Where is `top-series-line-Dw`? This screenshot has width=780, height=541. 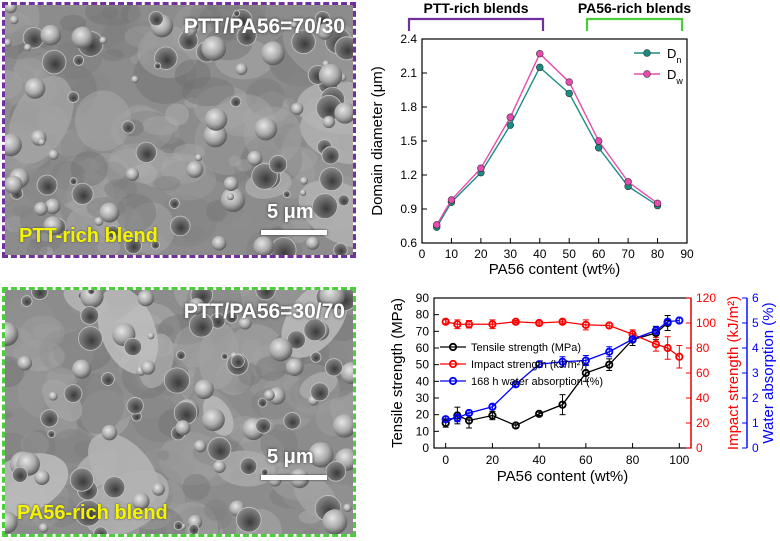 top-series-line-Dw is located at coordinates (547, 139).